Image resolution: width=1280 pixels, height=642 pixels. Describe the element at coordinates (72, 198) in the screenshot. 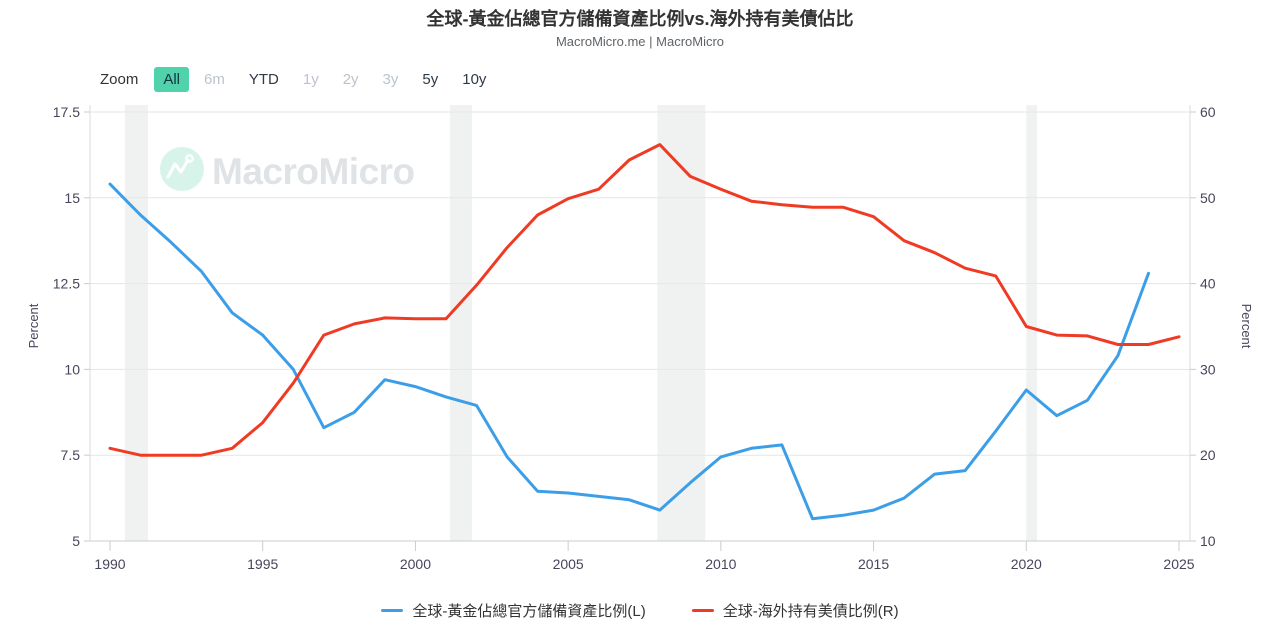

I see `y-axis-label-left: 15` at that location.